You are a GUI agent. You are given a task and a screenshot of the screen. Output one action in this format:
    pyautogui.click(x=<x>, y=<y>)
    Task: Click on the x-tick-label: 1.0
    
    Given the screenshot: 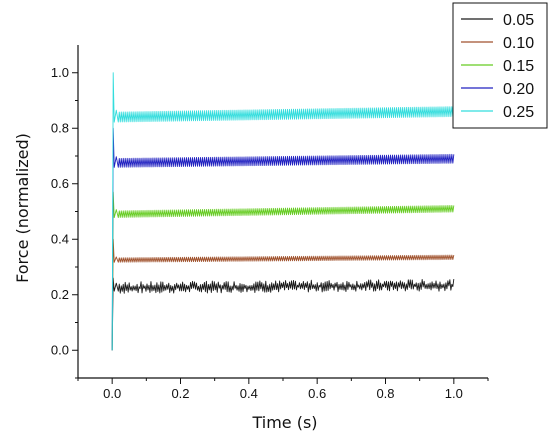 What is the action you would take?
    pyautogui.click(x=454, y=393)
    